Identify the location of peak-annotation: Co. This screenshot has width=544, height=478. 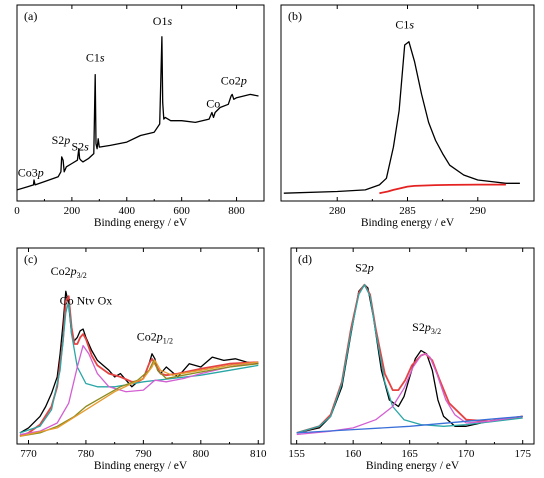
(213, 104).